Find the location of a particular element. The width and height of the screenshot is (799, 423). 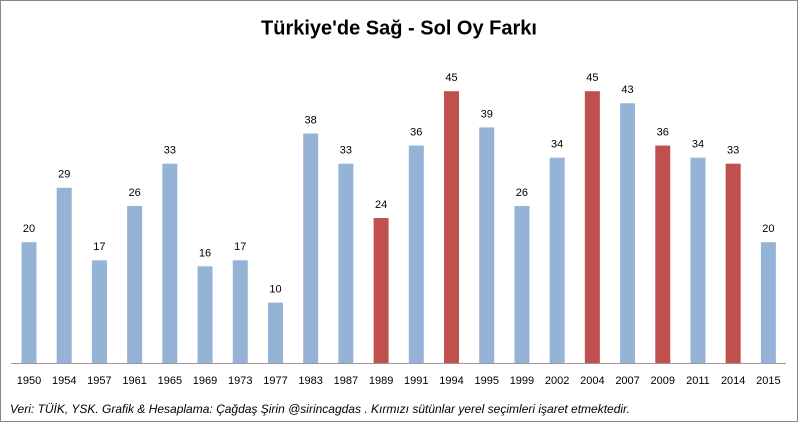

x-tick-label: 1961 is located at coordinates (134, 381).